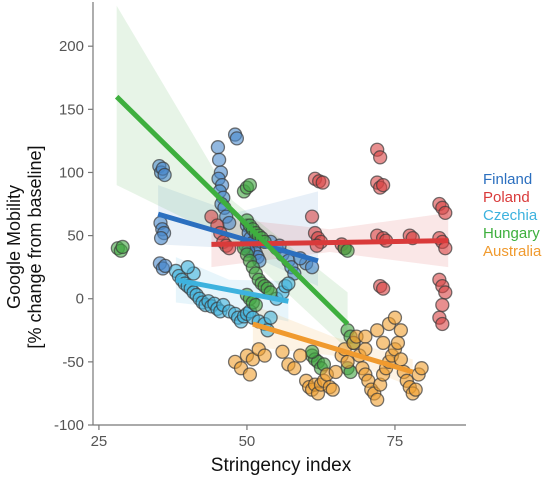  What do you see at coordinates (247, 441) in the screenshot?
I see `x-tick-label: 50` at bounding box center [247, 441].